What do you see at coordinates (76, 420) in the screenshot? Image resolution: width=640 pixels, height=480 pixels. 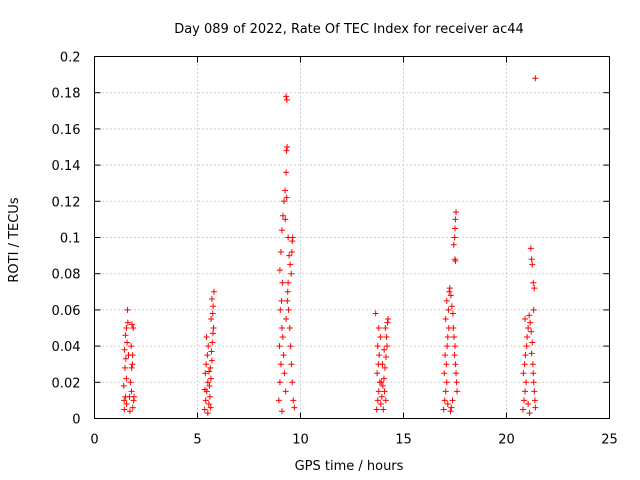 I see `y-tick-label: 0` at bounding box center [76, 420].